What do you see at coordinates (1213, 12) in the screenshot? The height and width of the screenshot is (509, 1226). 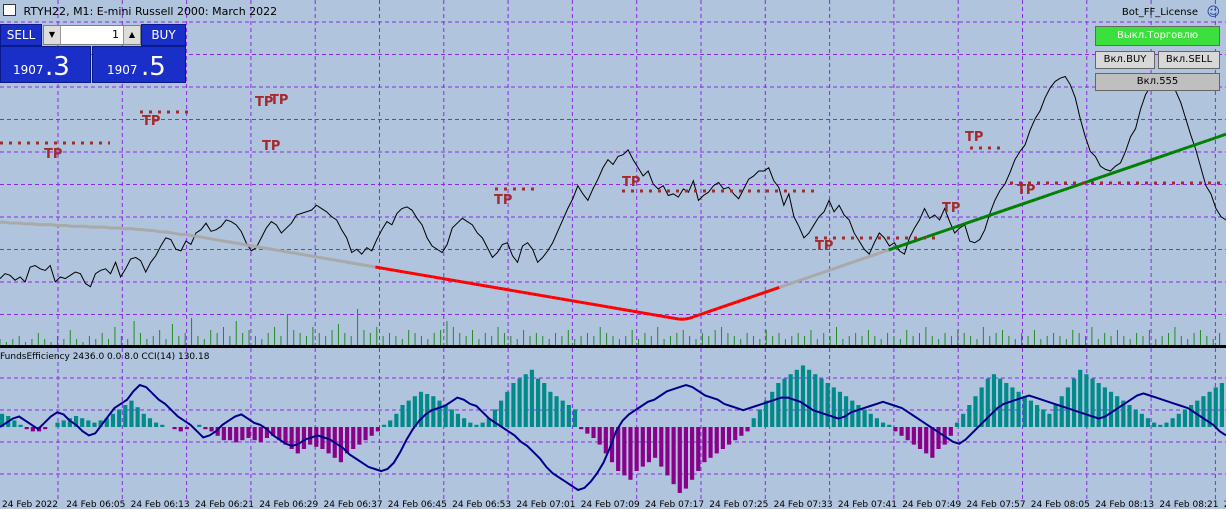 I see `expert-hat-icon: ☺` at bounding box center [1213, 12].